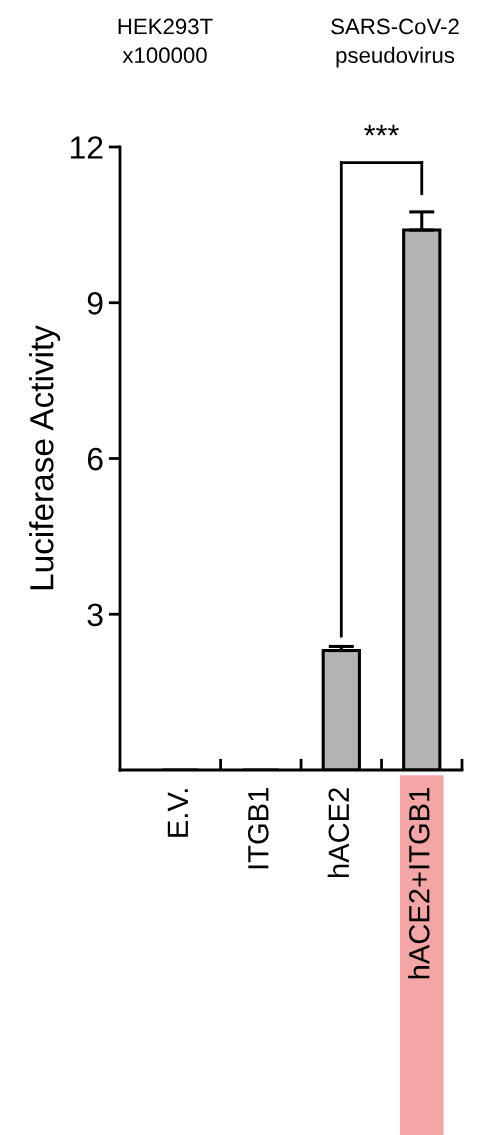 The height and width of the screenshot is (1135, 491). Describe the element at coordinates (338, 833) in the screenshot. I see `x-tick-label: hACE2` at that location.